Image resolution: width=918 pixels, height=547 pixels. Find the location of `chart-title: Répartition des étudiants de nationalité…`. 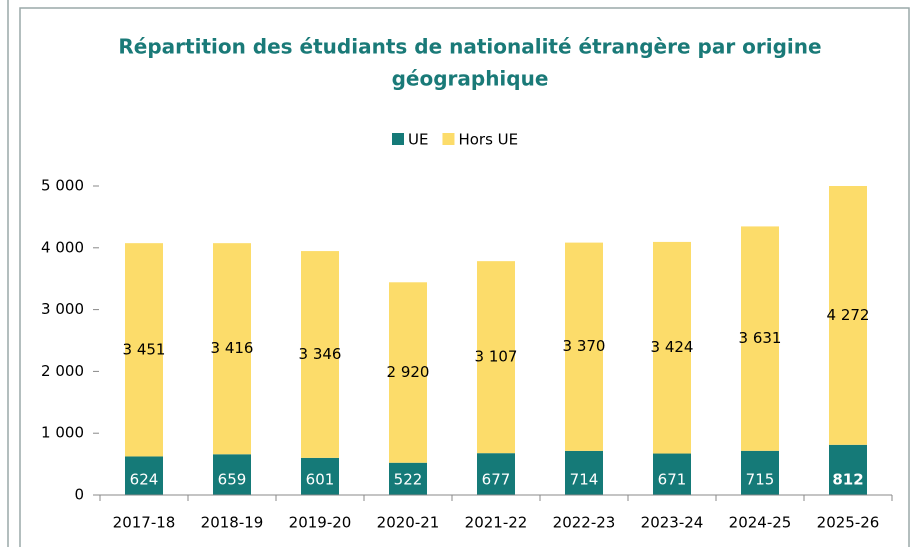

chart-title: Répartition des étudiants de nationalité… is located at coordinates (469, 47).